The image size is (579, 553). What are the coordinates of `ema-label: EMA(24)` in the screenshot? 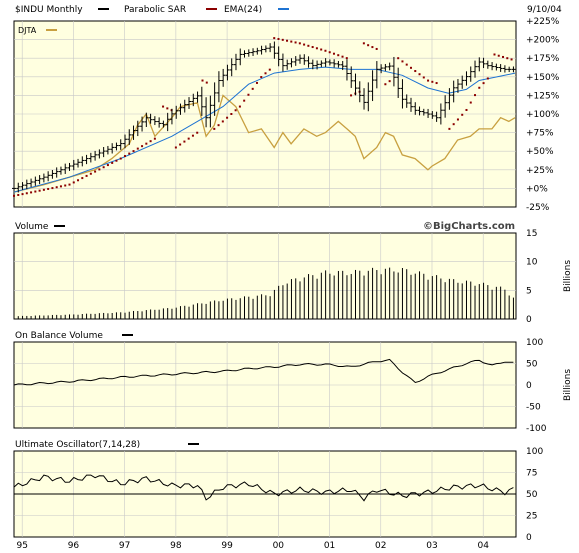 It's located at (243, 10).